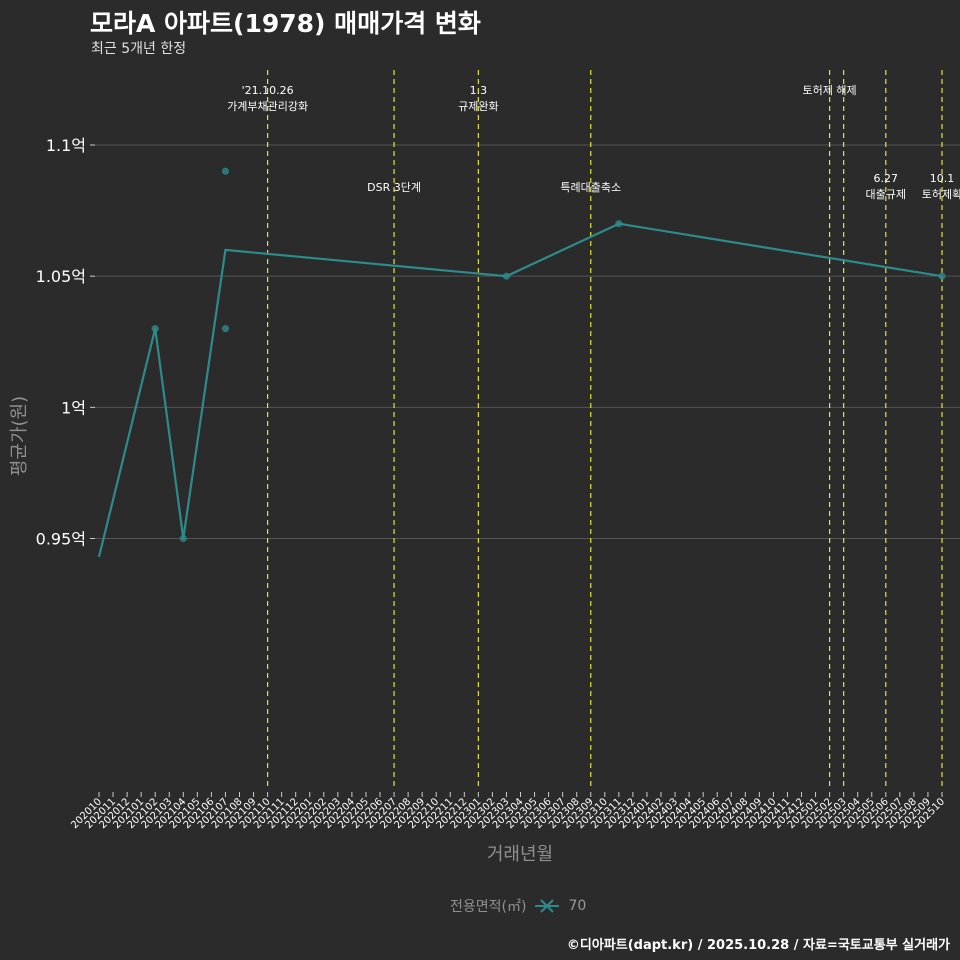 The height and width of the screenshot is (960, 960). What do you see at coordinates (941, 194) in the screenshot?
I see `event-label: 토허제확` at bounding box center [941, 194].